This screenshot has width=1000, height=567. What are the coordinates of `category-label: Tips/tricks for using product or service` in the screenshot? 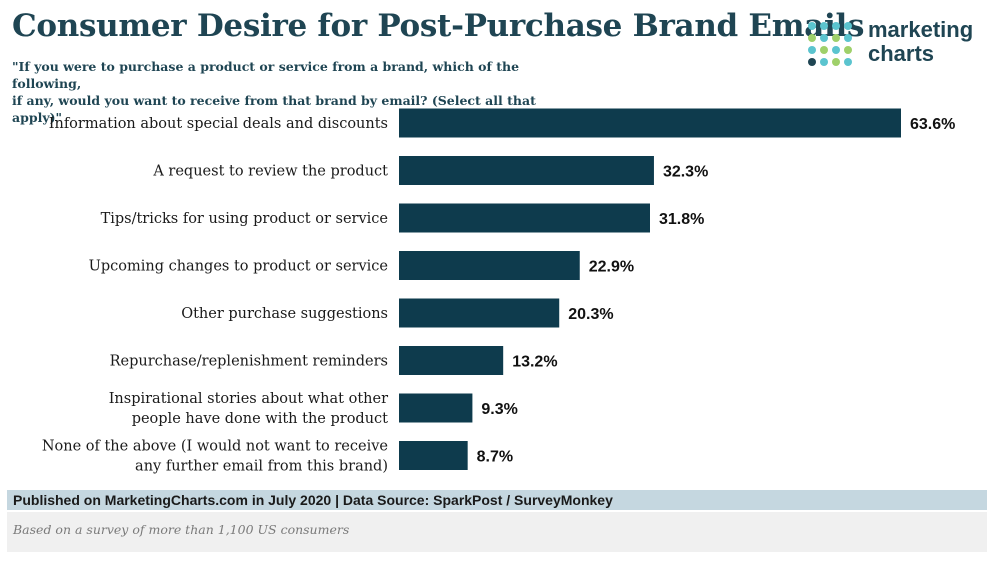 It's located at (244, 219).